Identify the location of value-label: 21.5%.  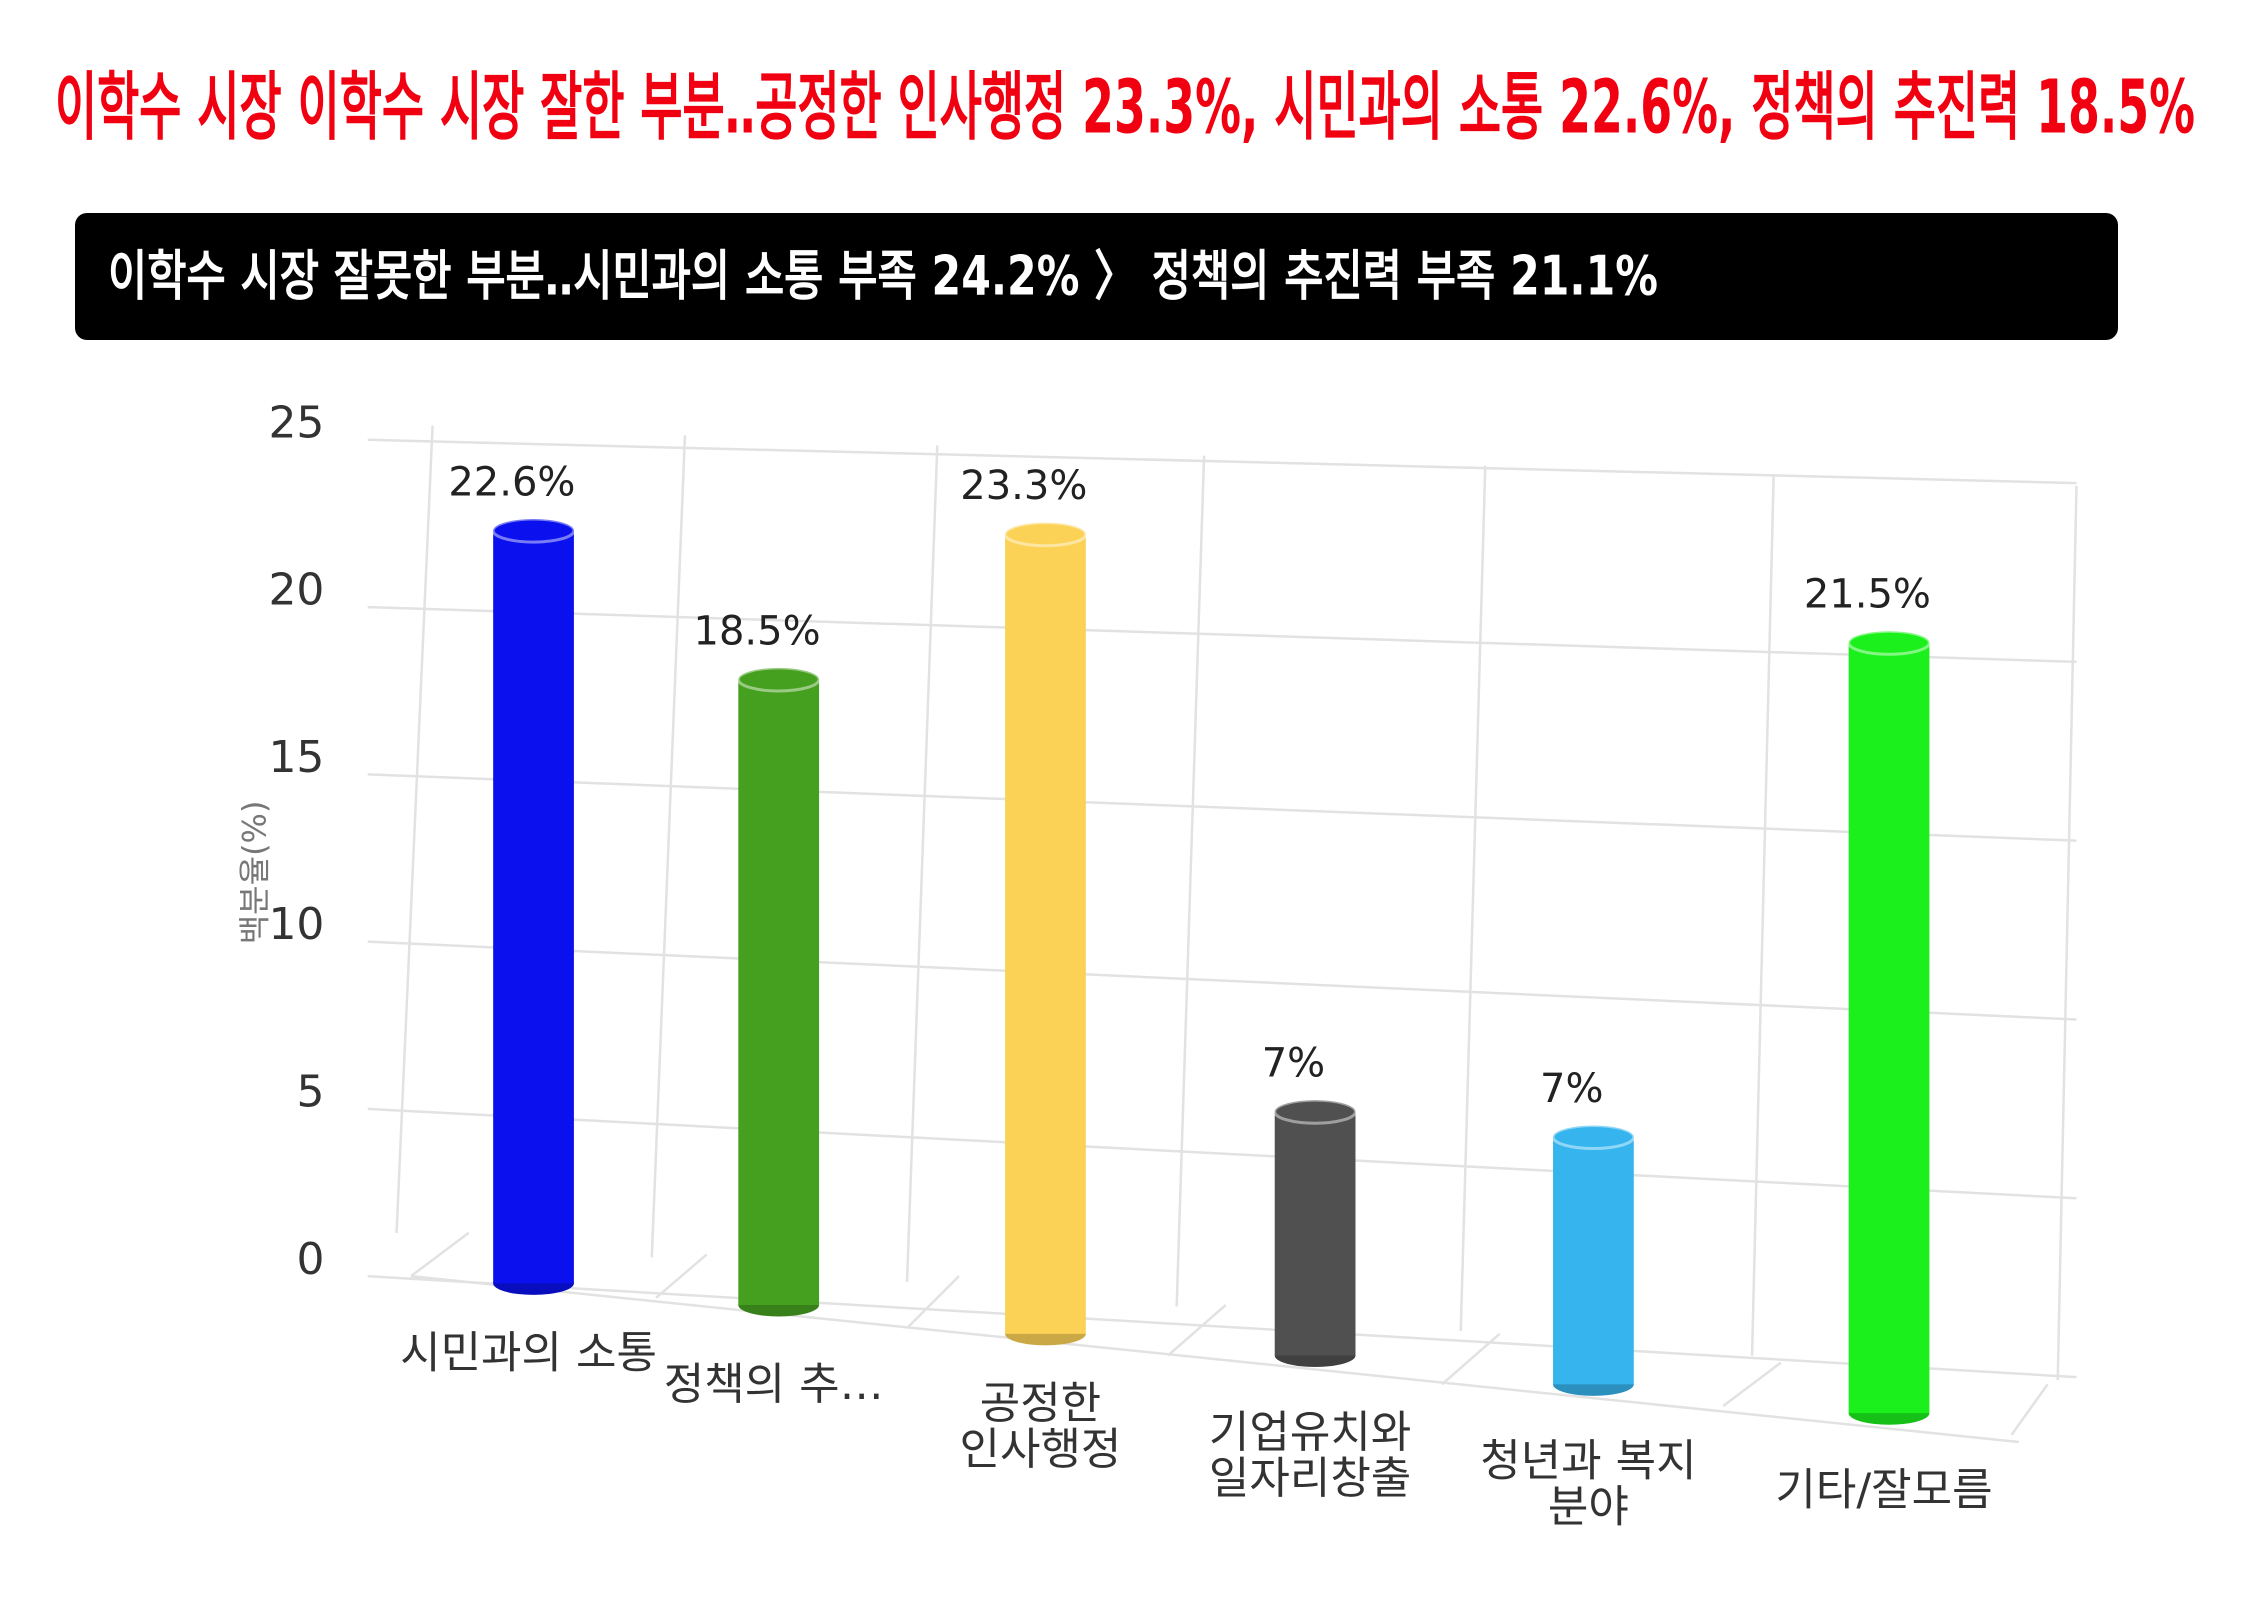
(1867, 595).